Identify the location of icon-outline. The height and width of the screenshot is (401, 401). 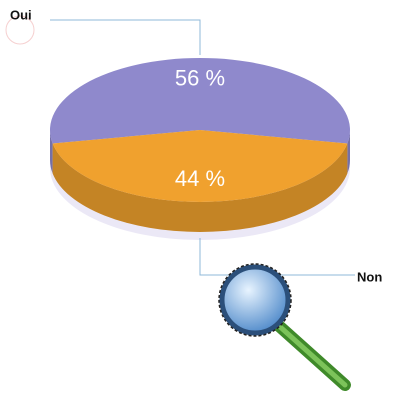
(20, 30).